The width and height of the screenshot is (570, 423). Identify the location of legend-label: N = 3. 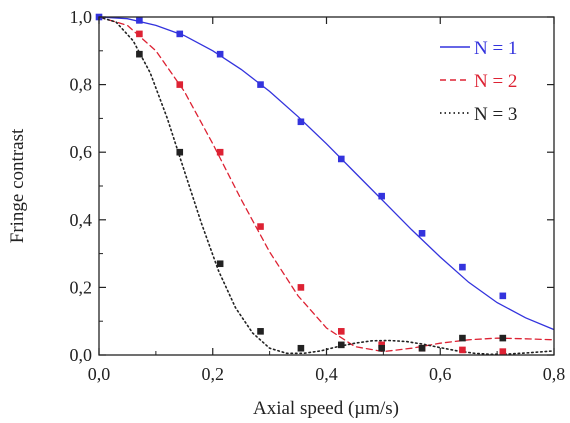
(495, 114).